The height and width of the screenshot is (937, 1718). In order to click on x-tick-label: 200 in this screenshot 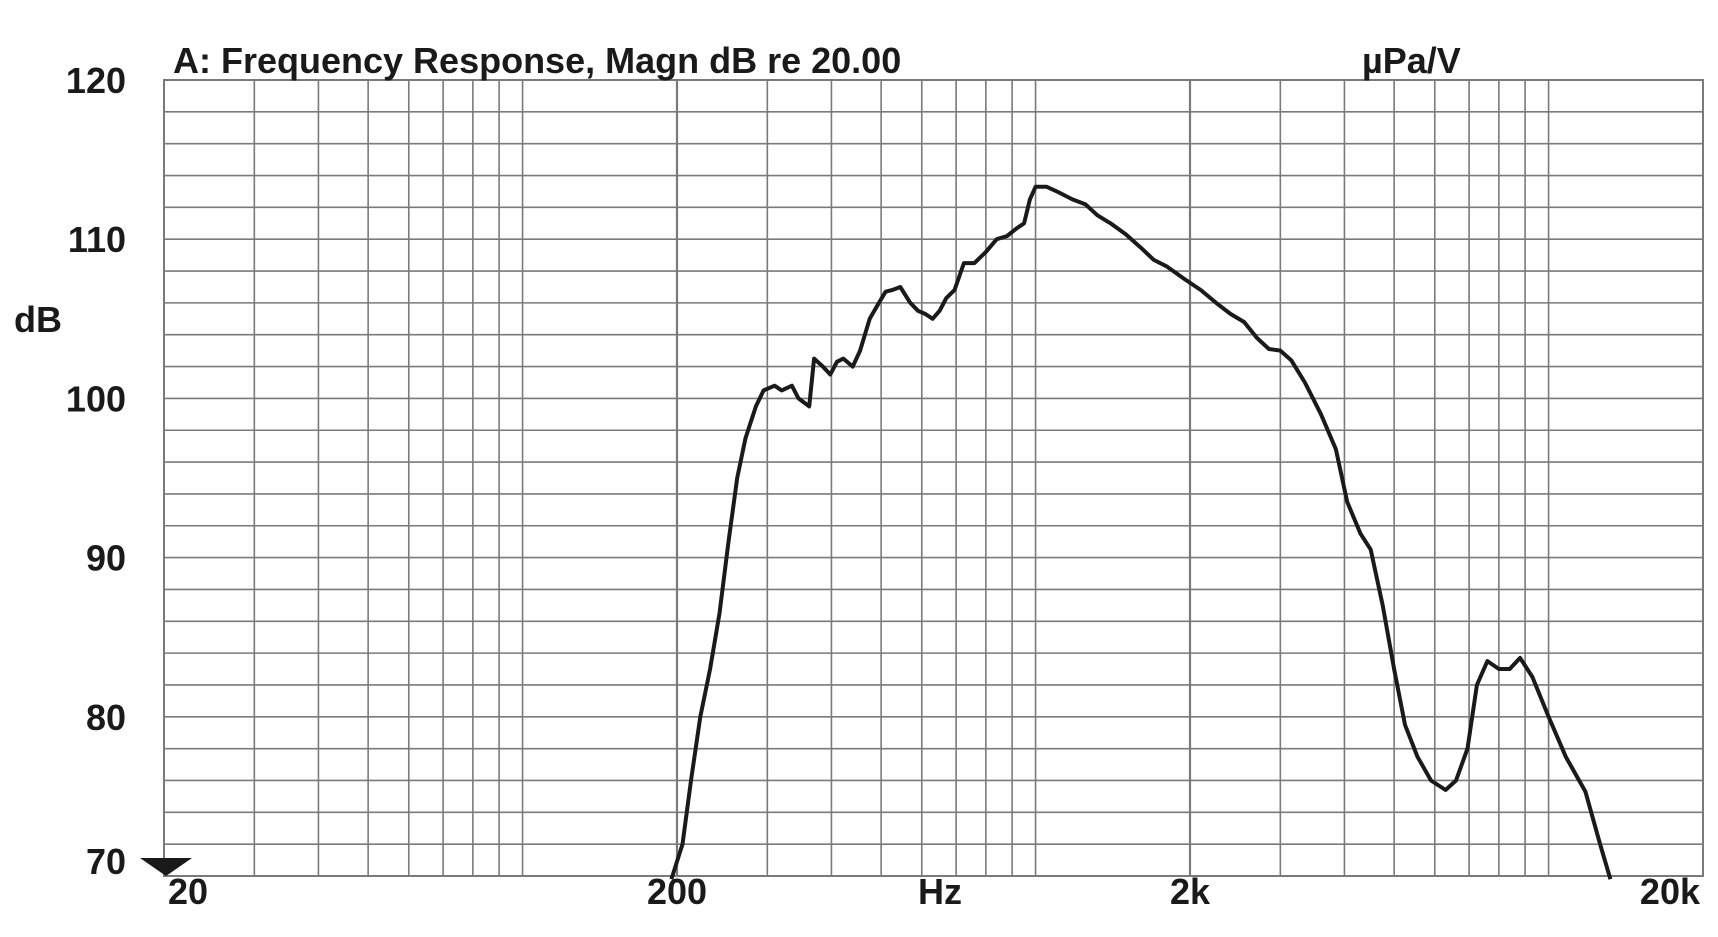, I will do `click(677, 891)`.